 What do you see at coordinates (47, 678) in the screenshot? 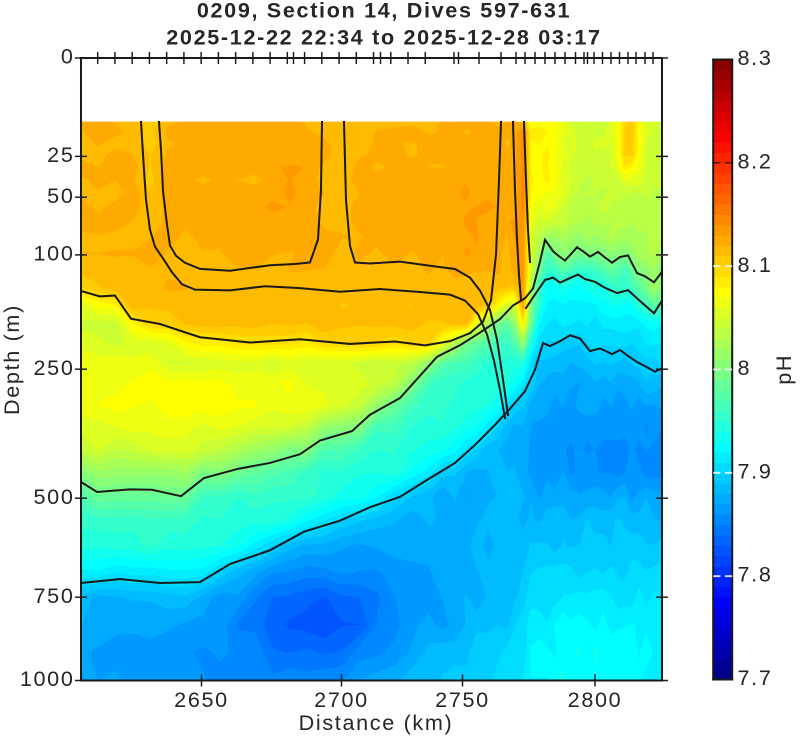
I see `svg-text: 1000` at bounding box center [47, 678].